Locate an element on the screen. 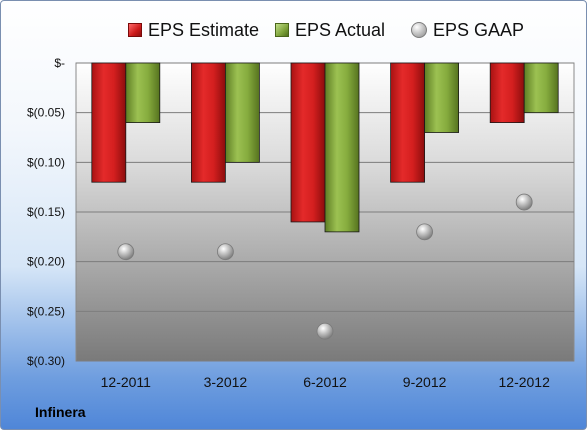 This screenshot has height=430, width=587. x-tick-label: 12-2011 is located at coordinates (126, 382).